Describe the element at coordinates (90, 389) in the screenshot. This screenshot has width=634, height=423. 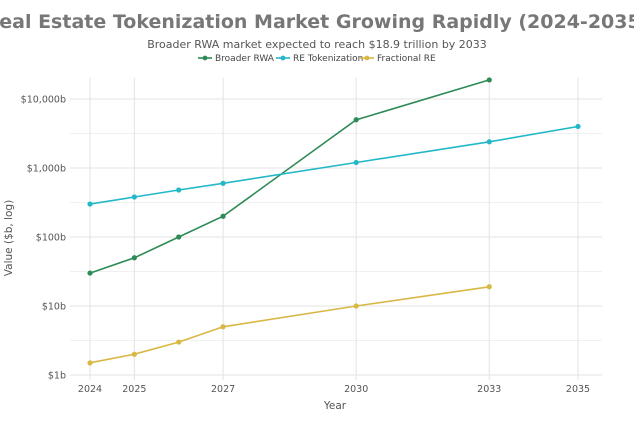
I see `x-tick-label: 2024` at that location.